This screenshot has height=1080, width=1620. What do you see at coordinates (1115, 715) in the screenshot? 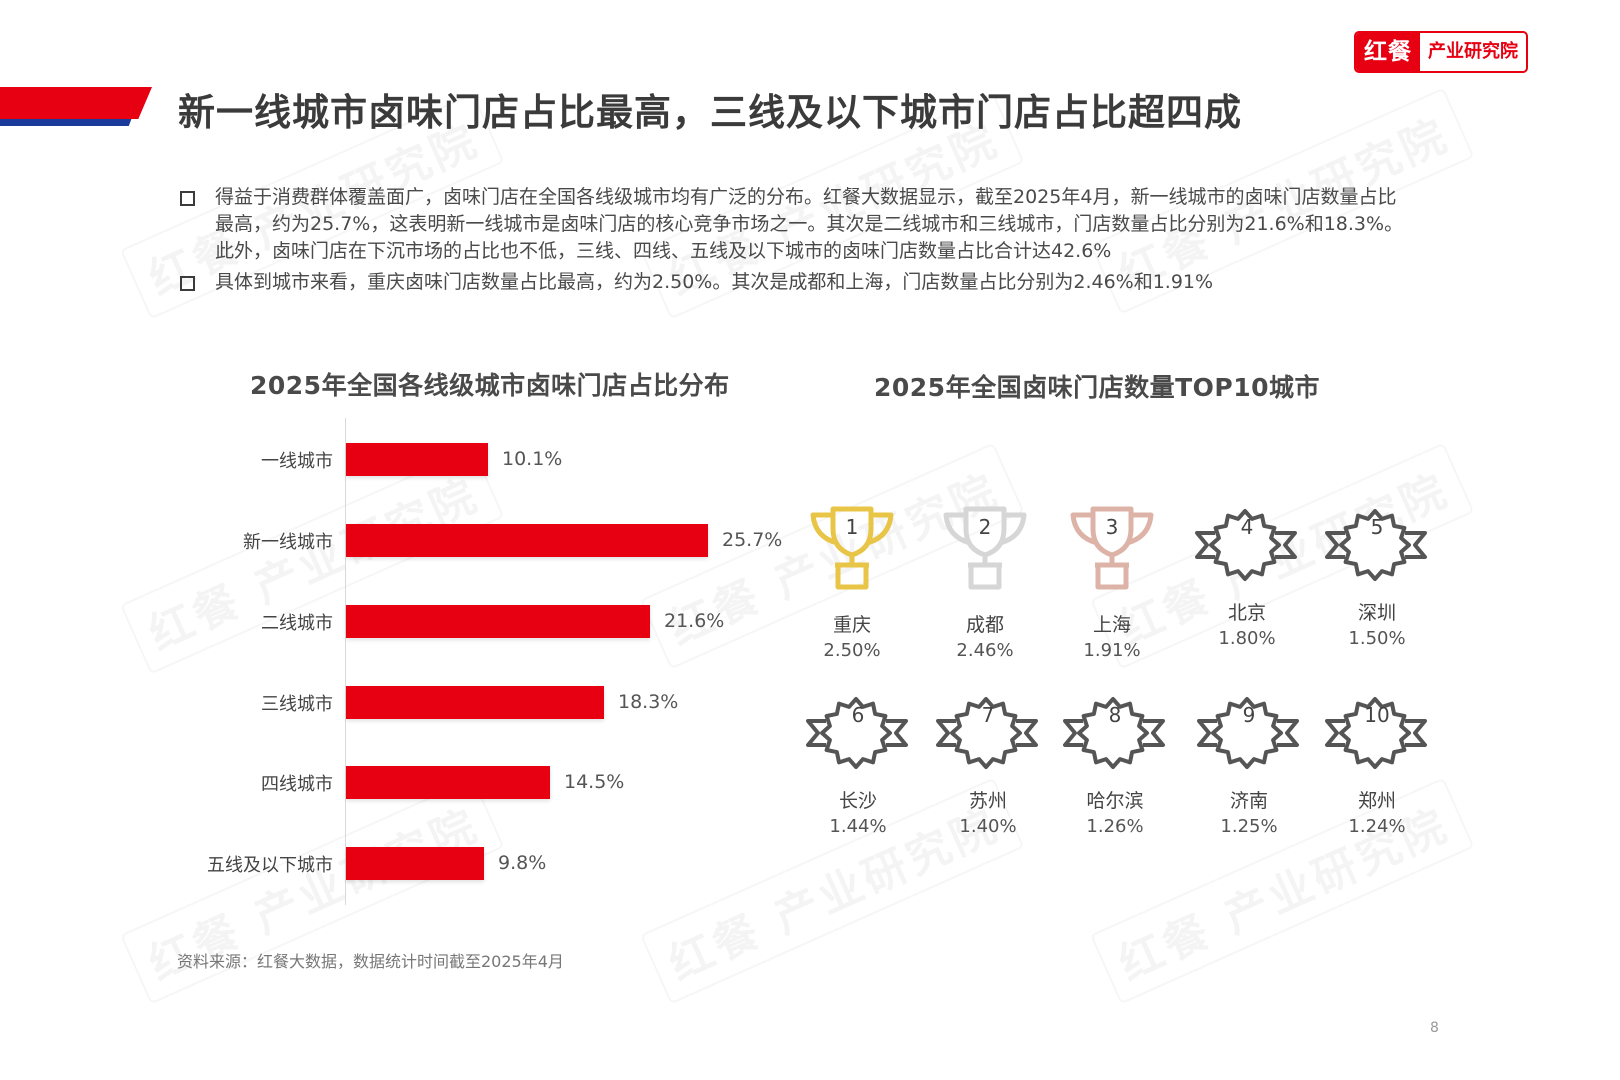
I see `rank-number: 8` at bounding box center [1115, 715].